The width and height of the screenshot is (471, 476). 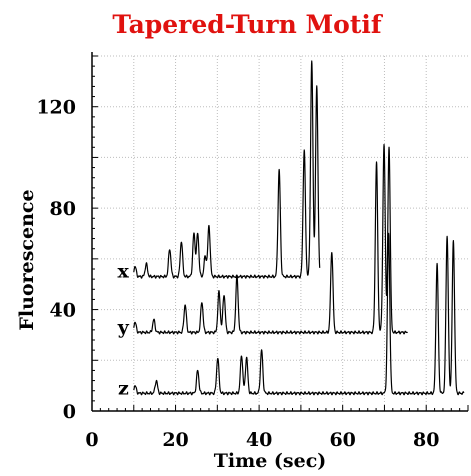 What do you see at coordinates (56, 108) in the screenshot?
I see `y-tick-label: 120` at bounding box center [56, 108].